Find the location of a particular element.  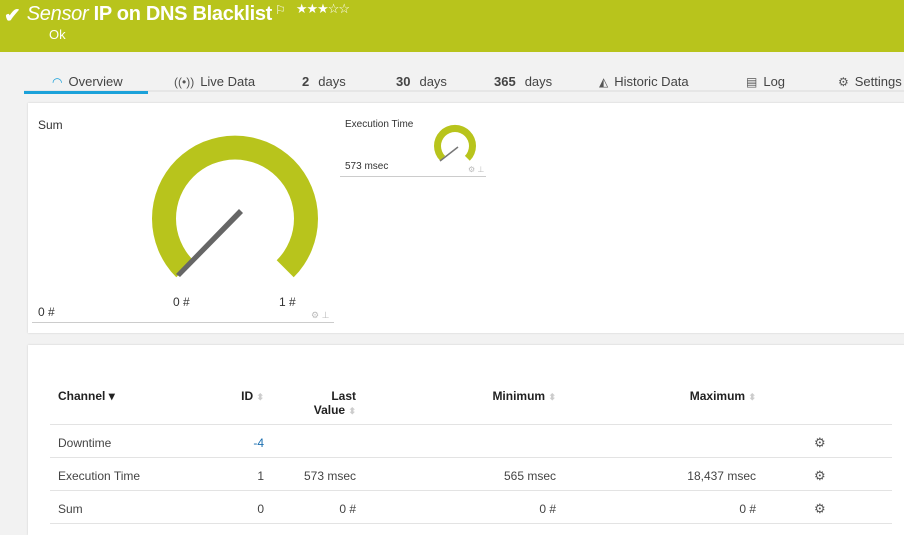

status-text: Ok is located at coordinates (57, 34).